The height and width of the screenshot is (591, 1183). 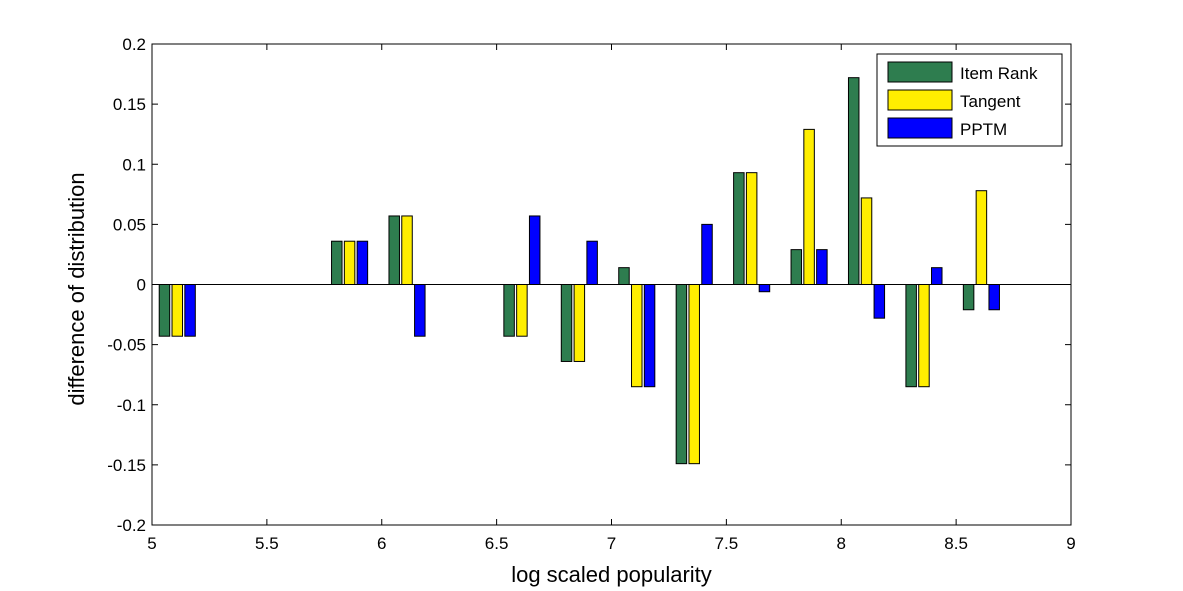 What do you see at coordinates (841, 543) in the screenshot?
I see `x-tick-label-6: 8` at bounding box center [841, 543].